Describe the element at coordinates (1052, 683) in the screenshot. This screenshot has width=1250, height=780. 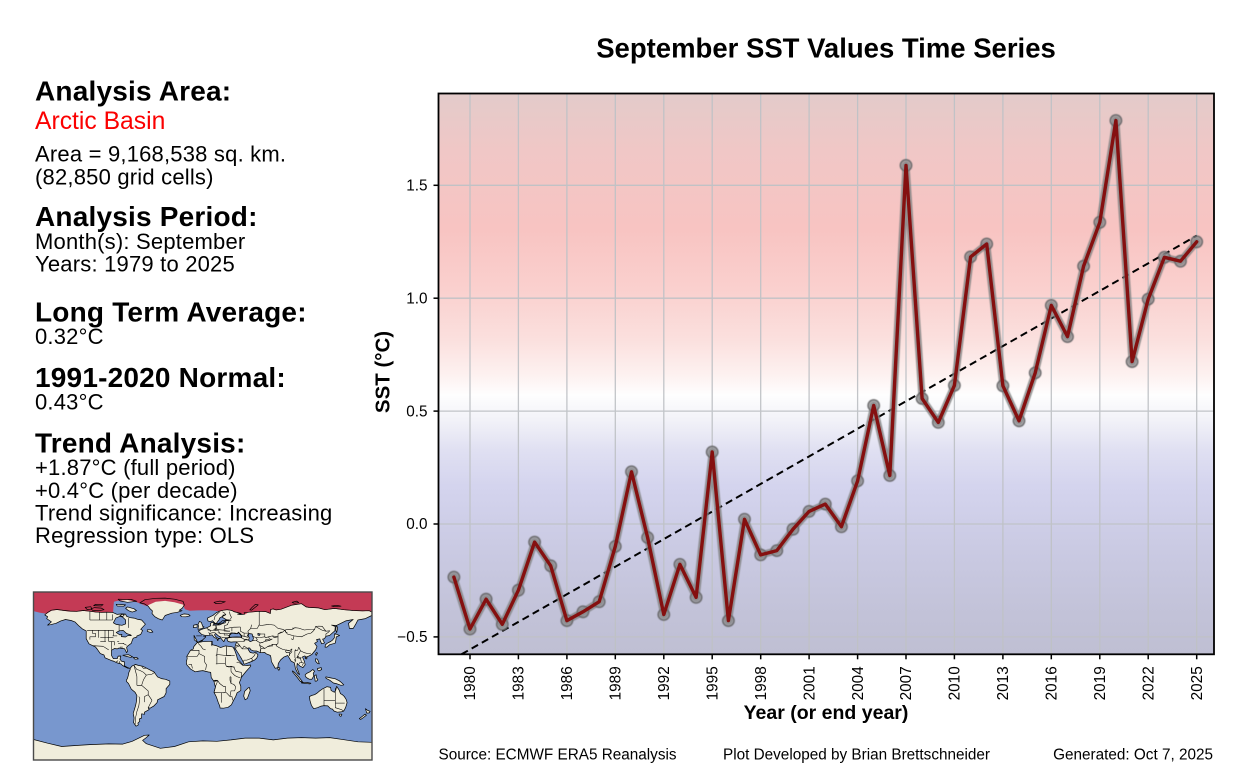
I see `svg-text: 2016` at that location.